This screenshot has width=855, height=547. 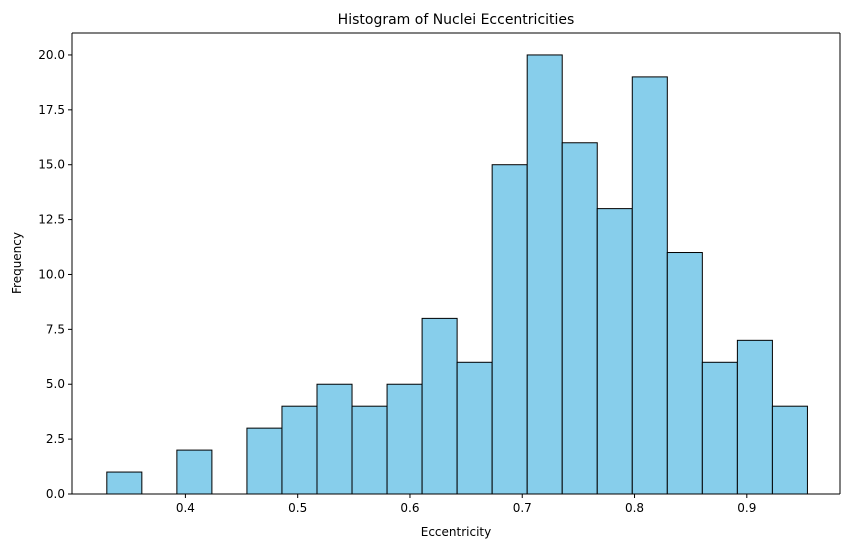 What do you see at coordinates (522, 508) in the screenshot?
I see `x-tick-label: 0.7` at bounding box center [522, 508].